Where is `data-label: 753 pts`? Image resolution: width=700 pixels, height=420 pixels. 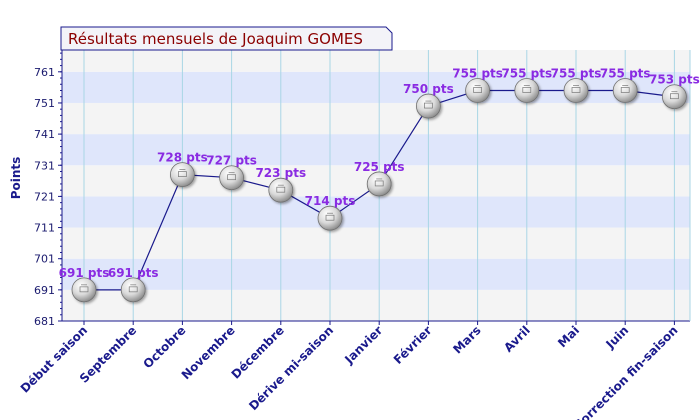
data-label: 753 pts is located at coordinates (674, 80).